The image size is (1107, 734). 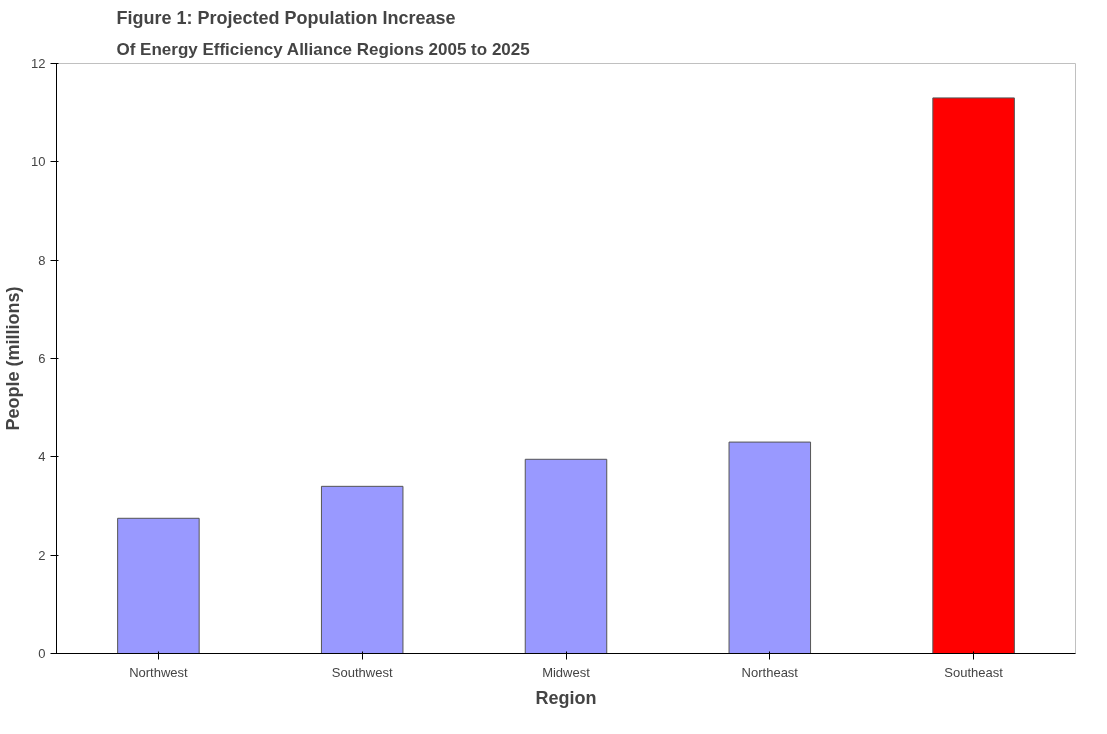 I want to click on y-tick-label: 6, so click(x=42, y=358).